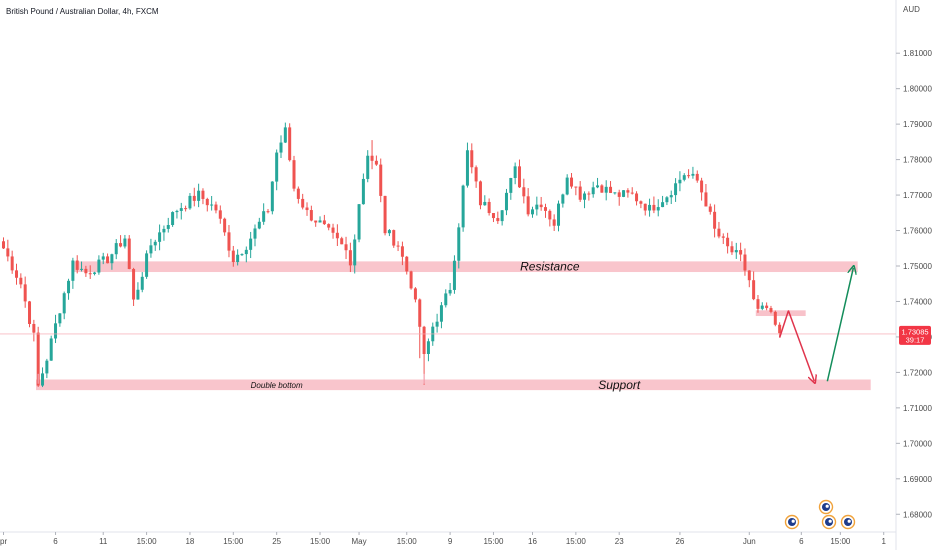 This screenshot has height=550, width=932. What do you see at coordinates (619, 541) in the screenshot?
I see `time-tick-label: 23` at bounding box center [619, 541].